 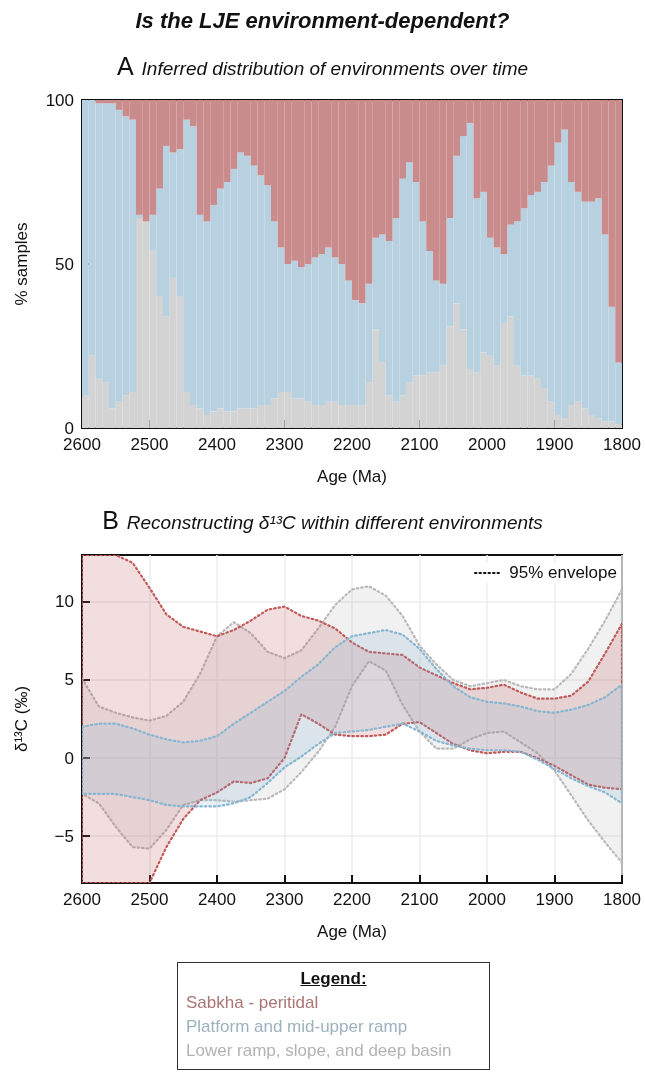 I want to click on y-tick-label: 100, so click(x=59, y=100).